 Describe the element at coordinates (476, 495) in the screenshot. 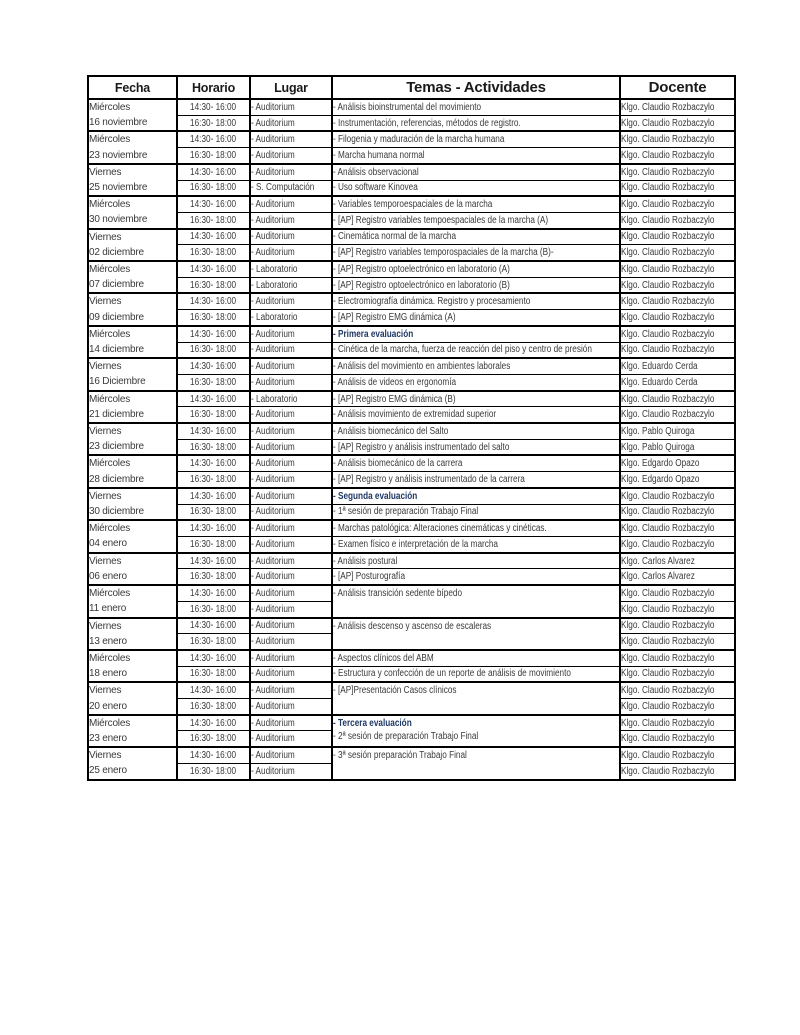

I see `topic-cell: - Segunda evaluación` at that location.